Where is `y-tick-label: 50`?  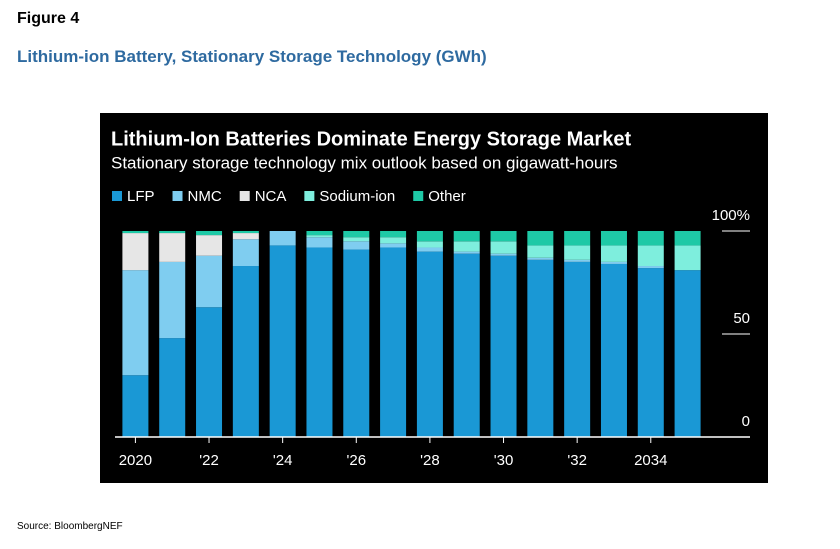
y-tick-label: 50 is located at coordinates (741, 318).